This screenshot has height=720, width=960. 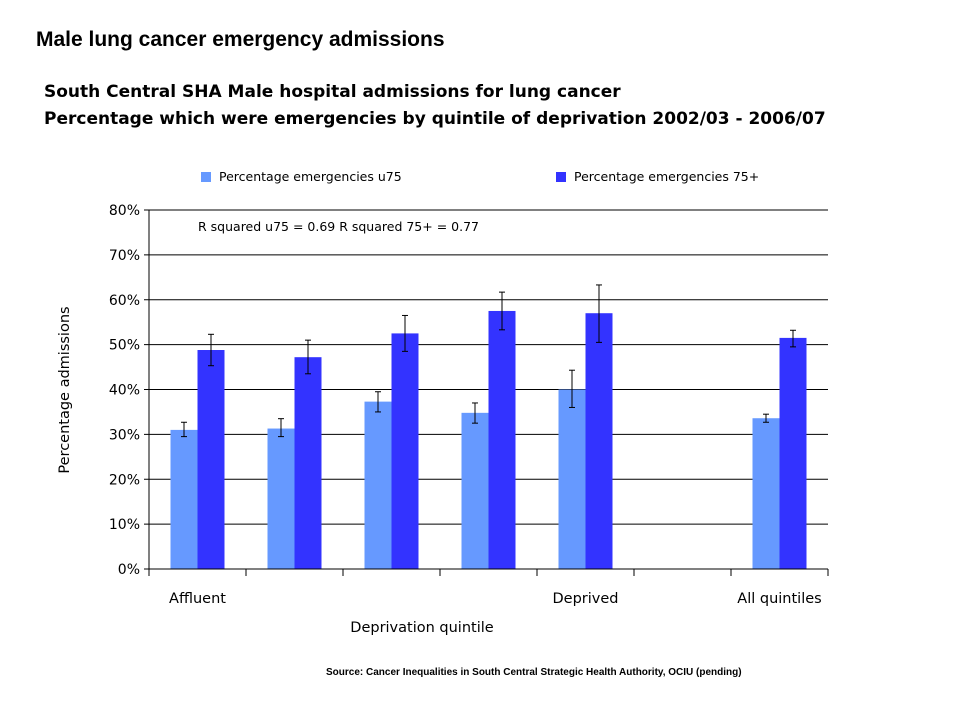 What do you see at coordinates (124, 435) in the screenshot?
I see `y-tick-label: 30%` at bounding box center [124, 435].